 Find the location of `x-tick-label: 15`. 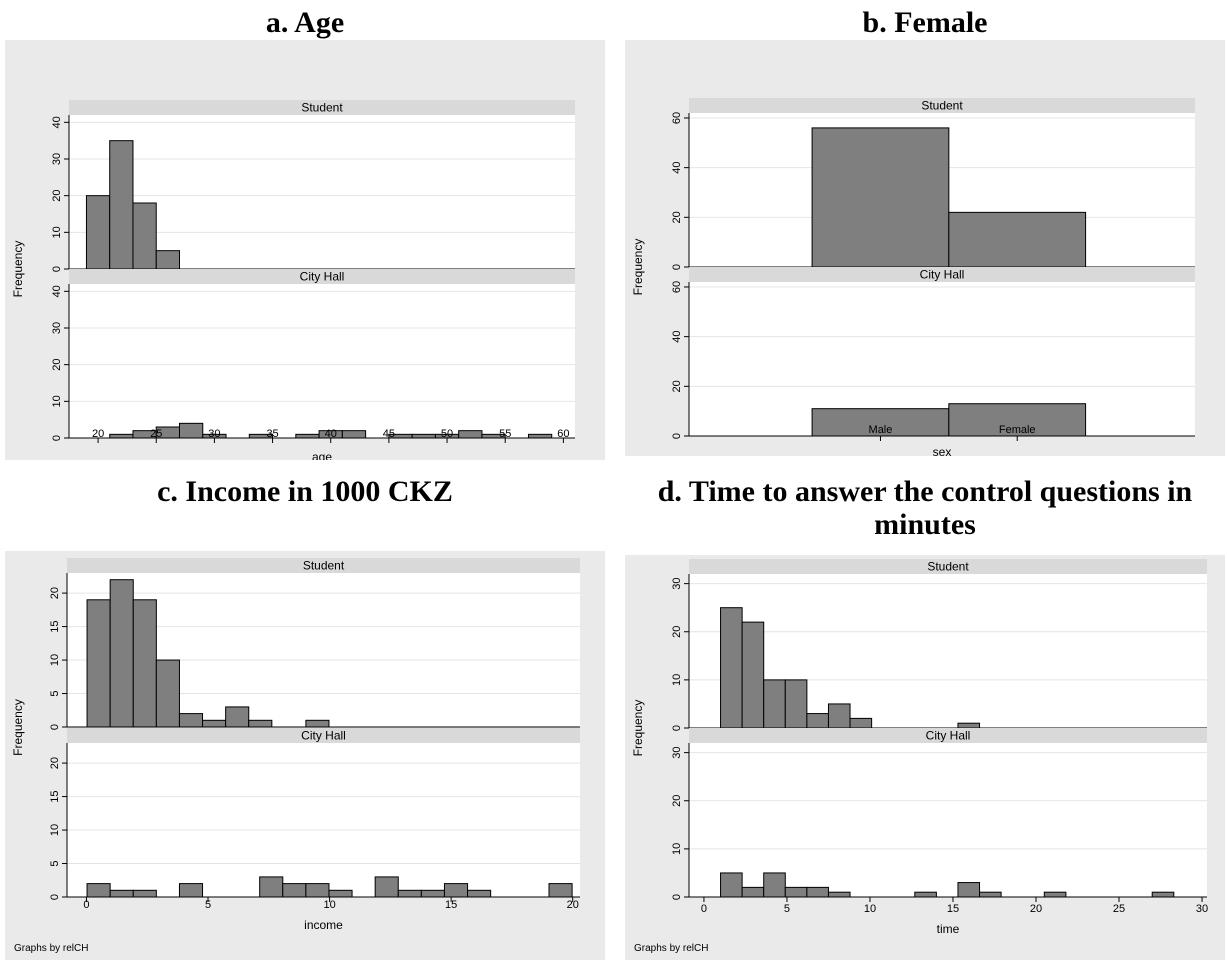

x-tick-label: 15 is located at coordinates (953, 909).